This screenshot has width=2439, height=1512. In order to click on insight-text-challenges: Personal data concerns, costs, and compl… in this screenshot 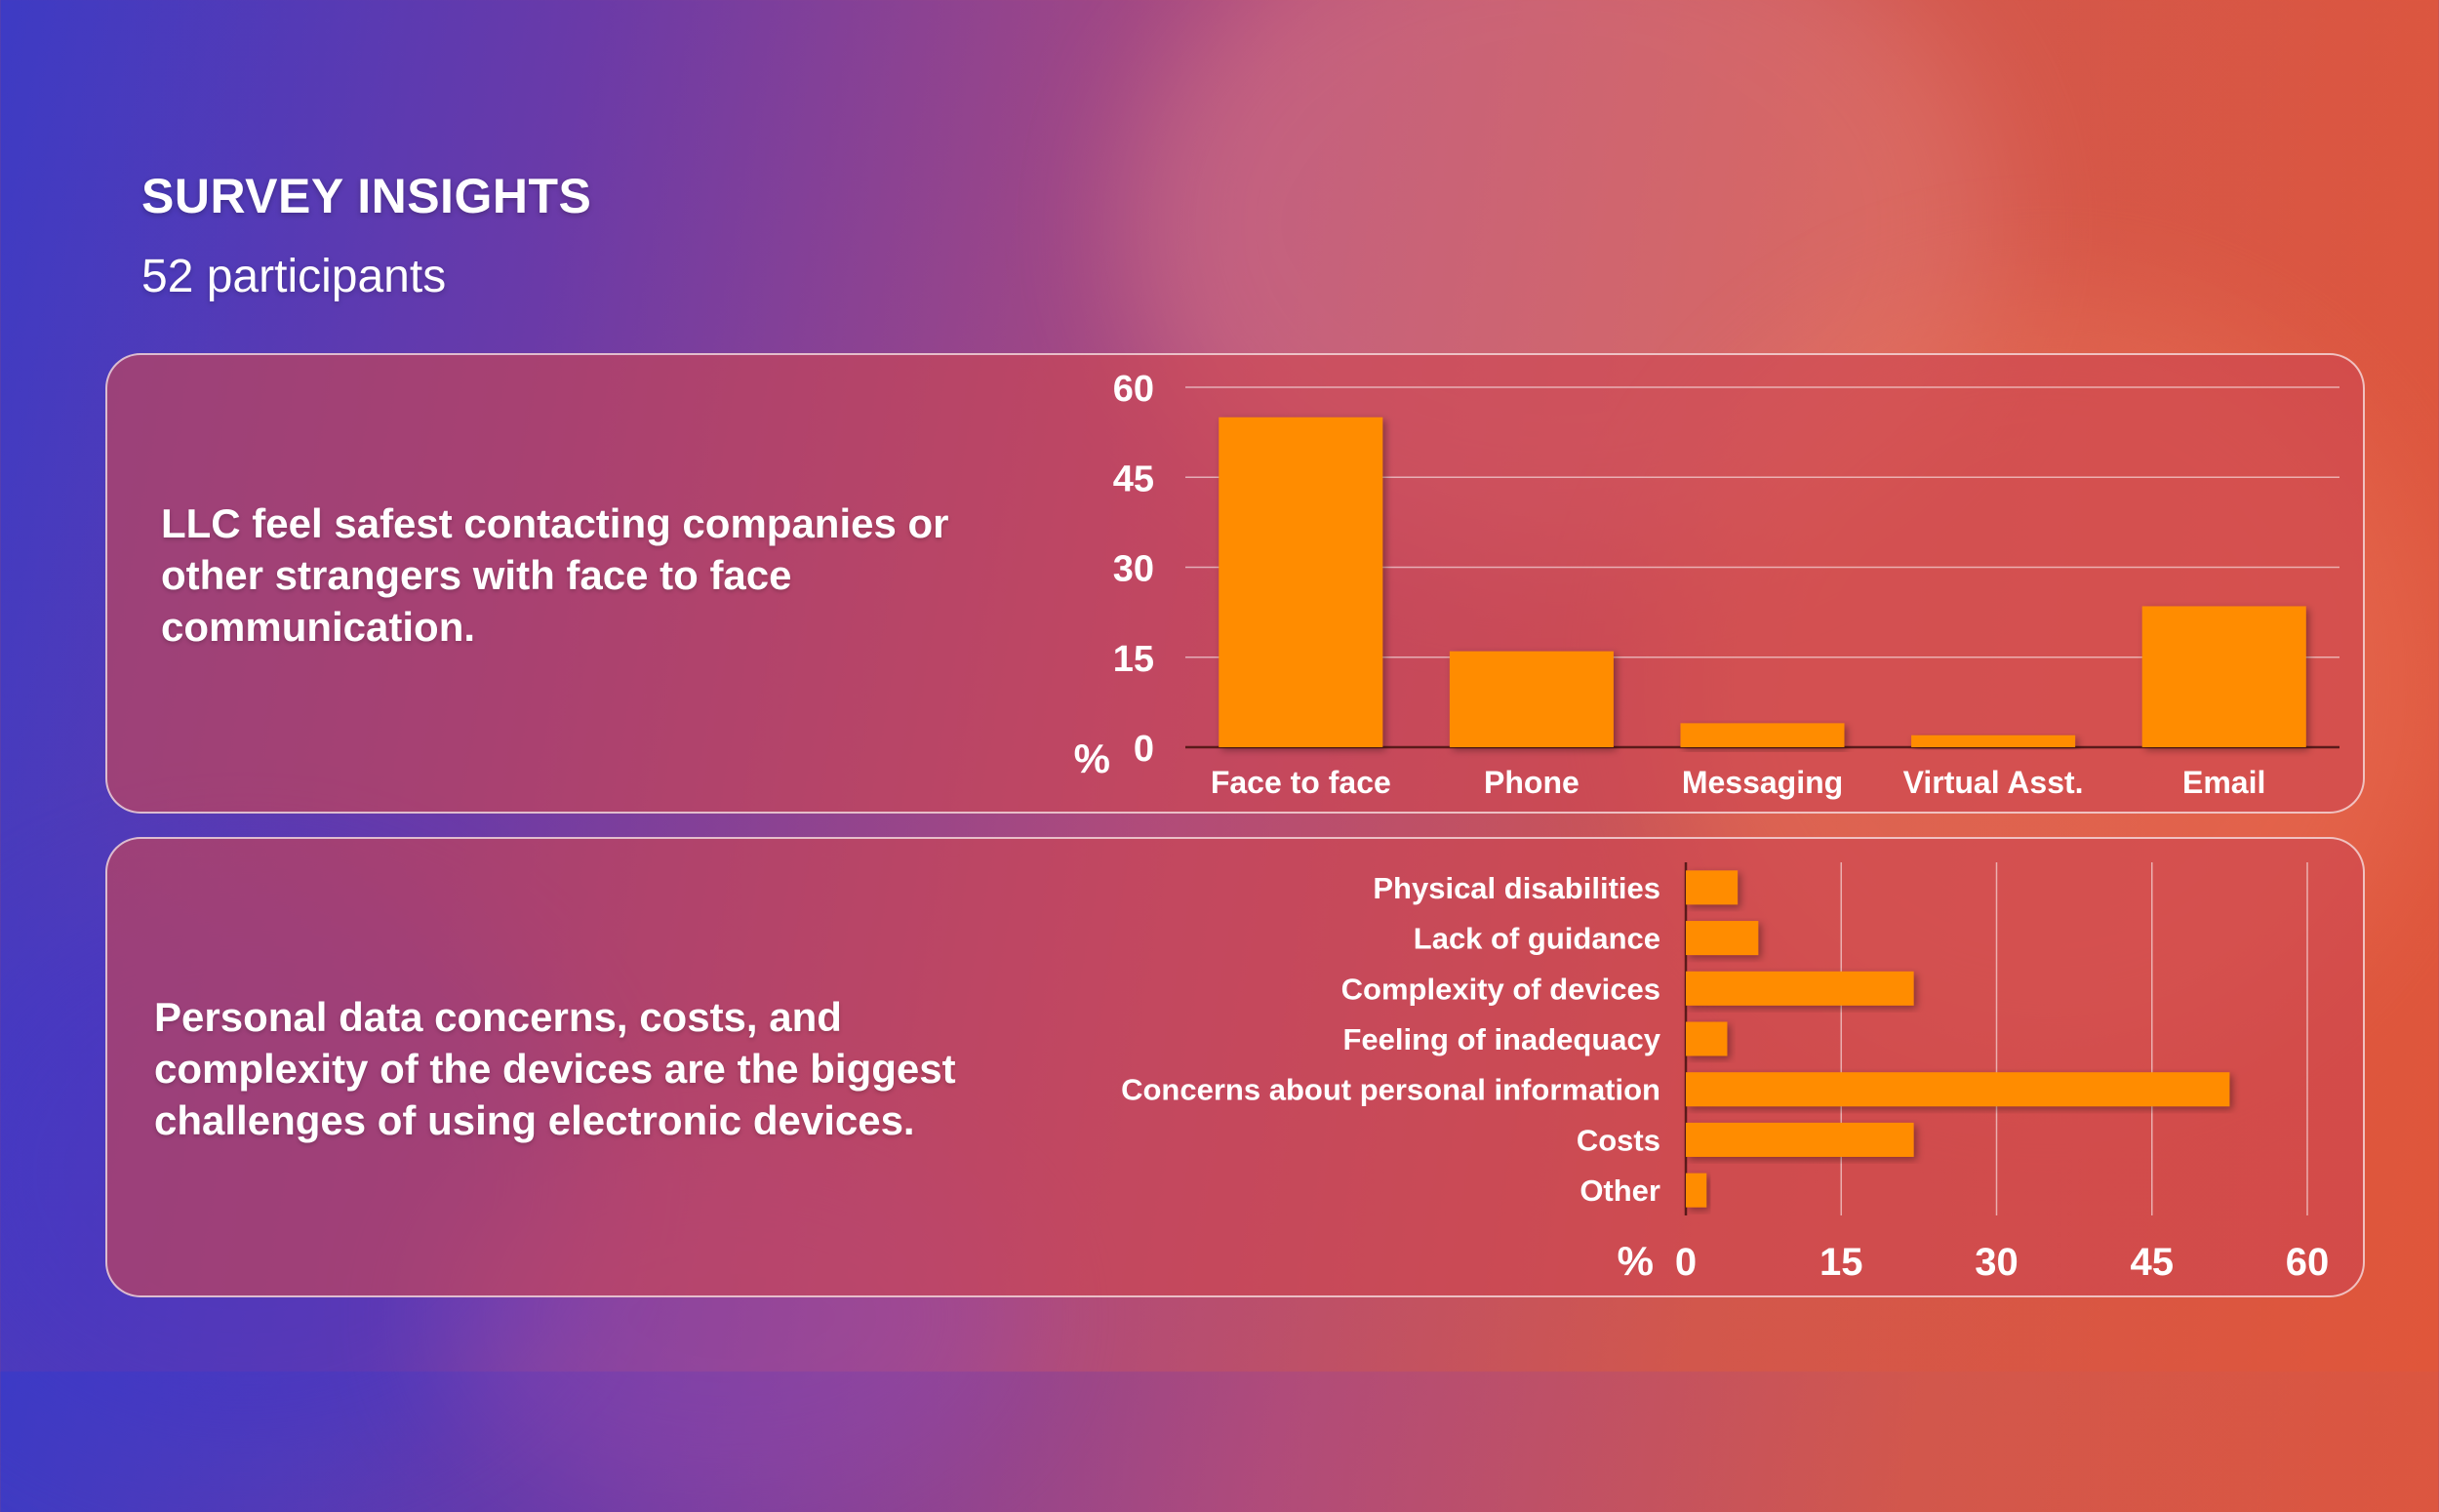, I will do `click(555, 1068)`.